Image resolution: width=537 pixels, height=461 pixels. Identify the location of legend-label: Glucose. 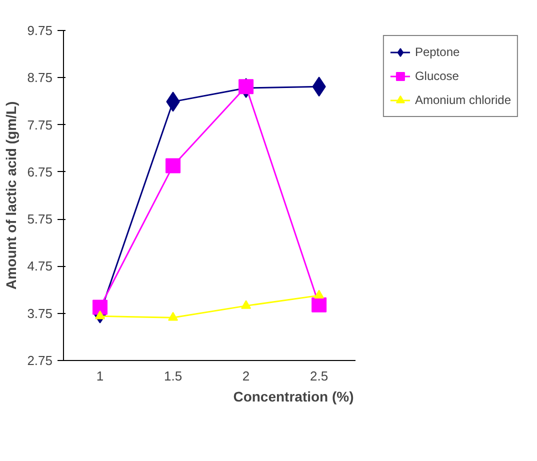
(436, 76).